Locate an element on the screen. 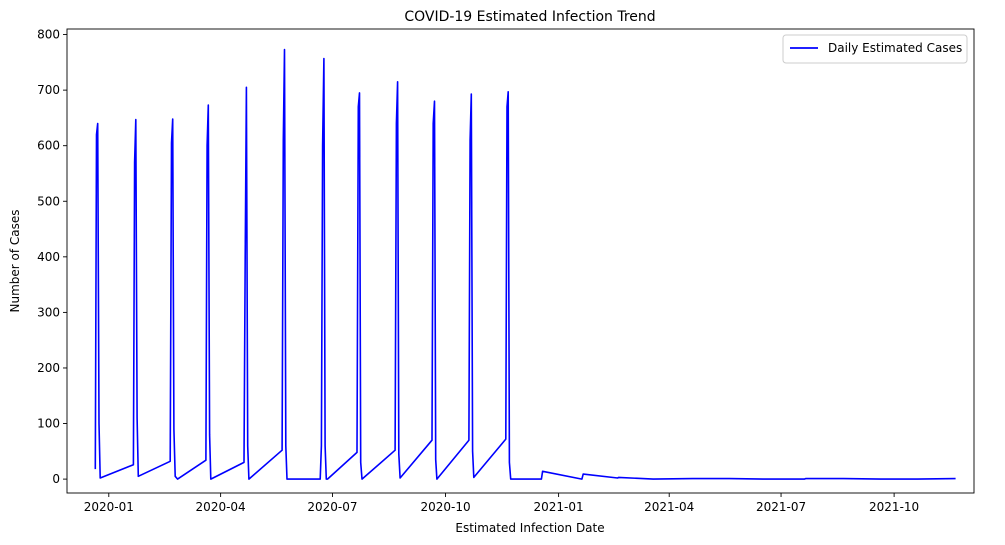  y-tick-label: 100 is located at coordinates (48, 424).